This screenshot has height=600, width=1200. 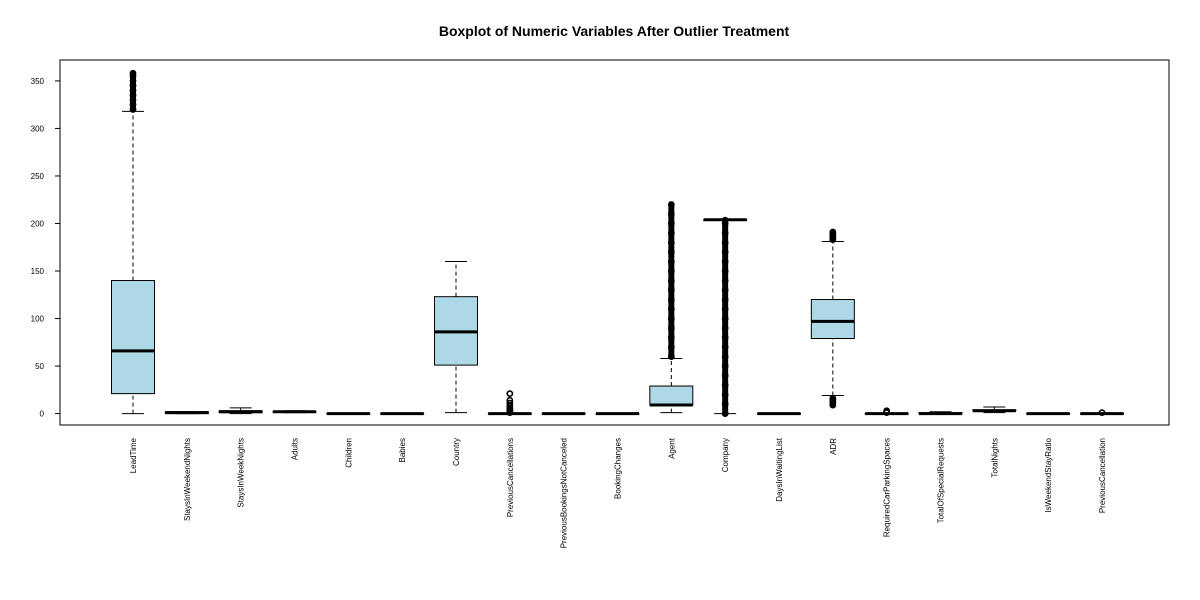 I want to click on box-BookingChanges, so click(x=617, y=414).